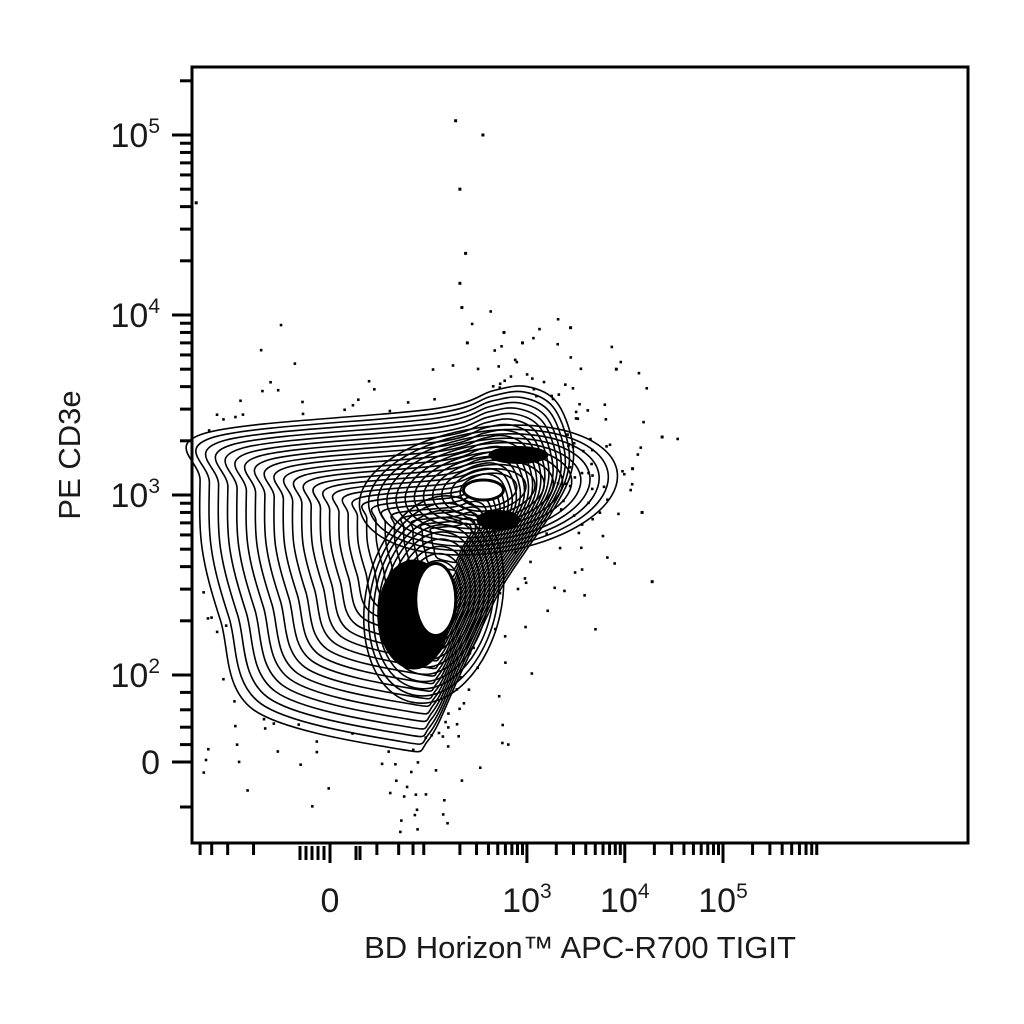 Image resolution: width=1024 pixels, height=1024 pixels. Describe the element at coordinates (69, 454) in the screenshot. I see `y-axis-title: PE CD3e` at that location.